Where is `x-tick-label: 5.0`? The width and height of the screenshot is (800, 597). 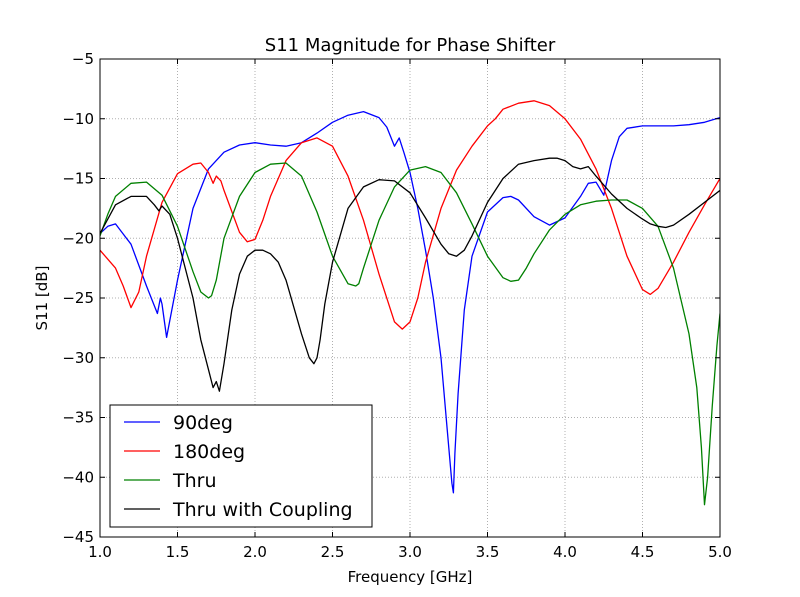 x-tick-label: 5.0 is located at coordinates (720, 552).